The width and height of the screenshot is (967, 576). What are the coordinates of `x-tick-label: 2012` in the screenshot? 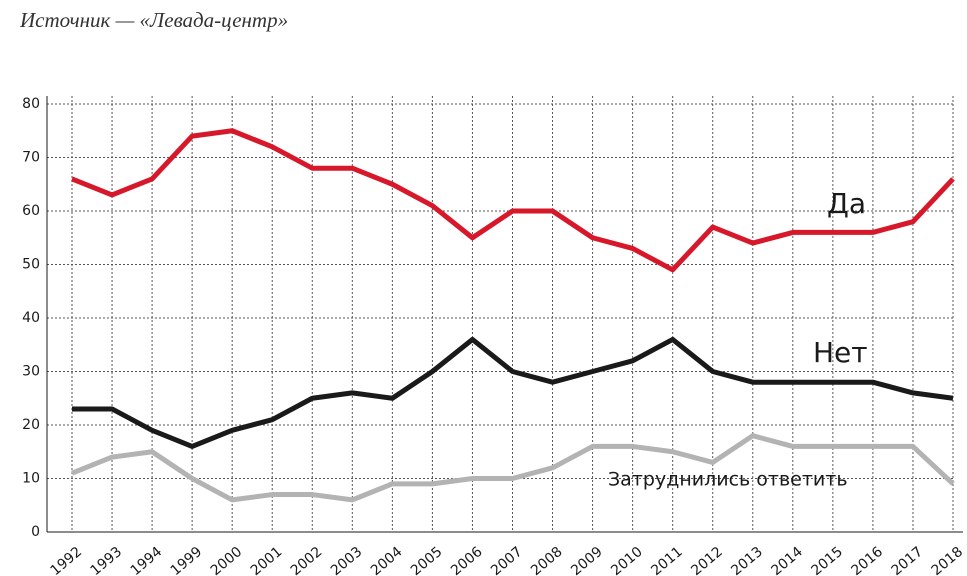 It's located at (707, 560).